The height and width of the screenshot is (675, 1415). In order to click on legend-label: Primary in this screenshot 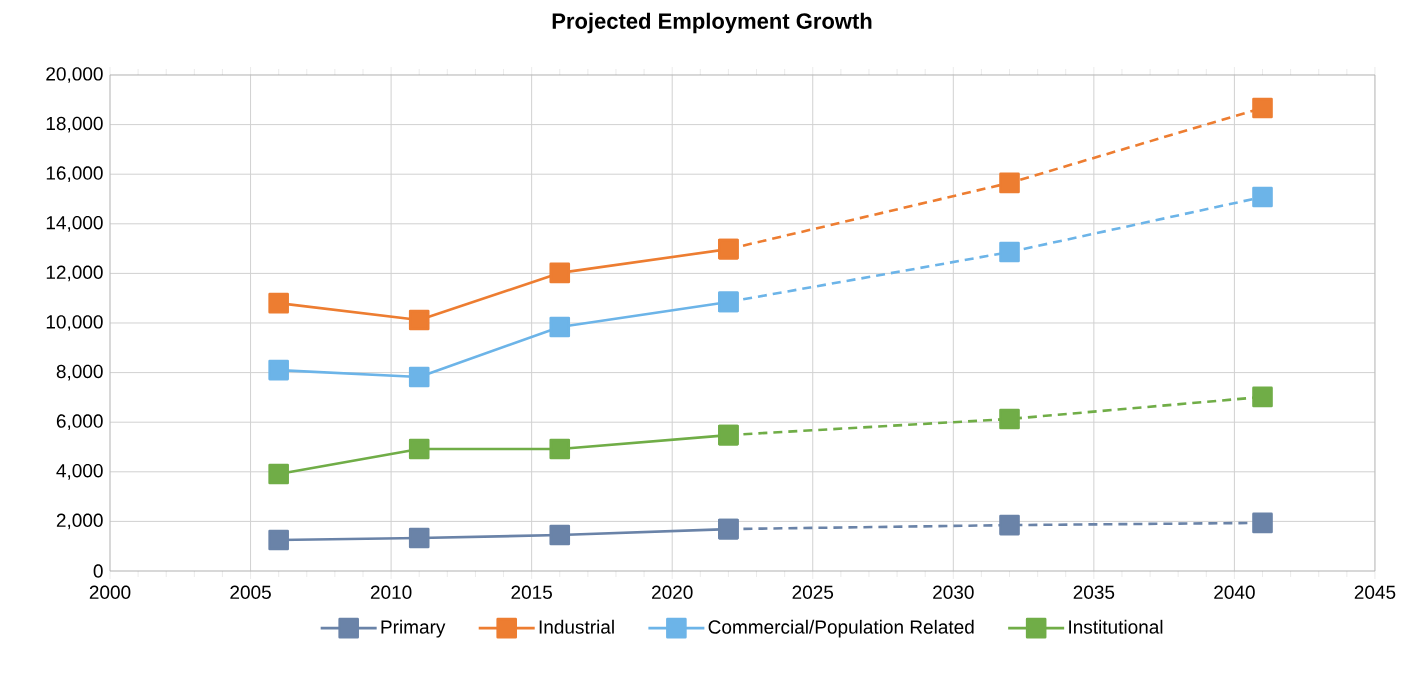, I will do `click(413, 628)`.